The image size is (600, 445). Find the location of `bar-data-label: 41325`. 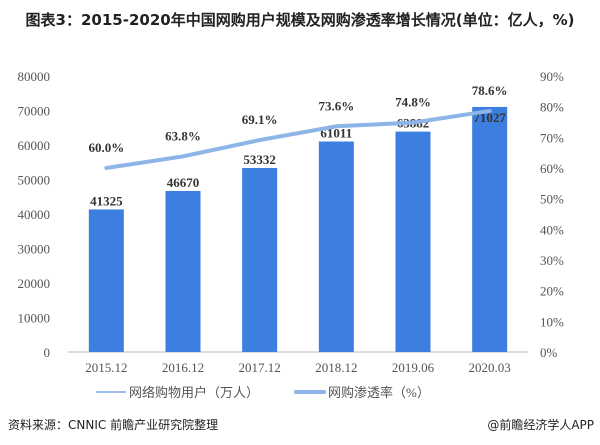

bar-data-label: 41325 is located at coordinates (106, 200).